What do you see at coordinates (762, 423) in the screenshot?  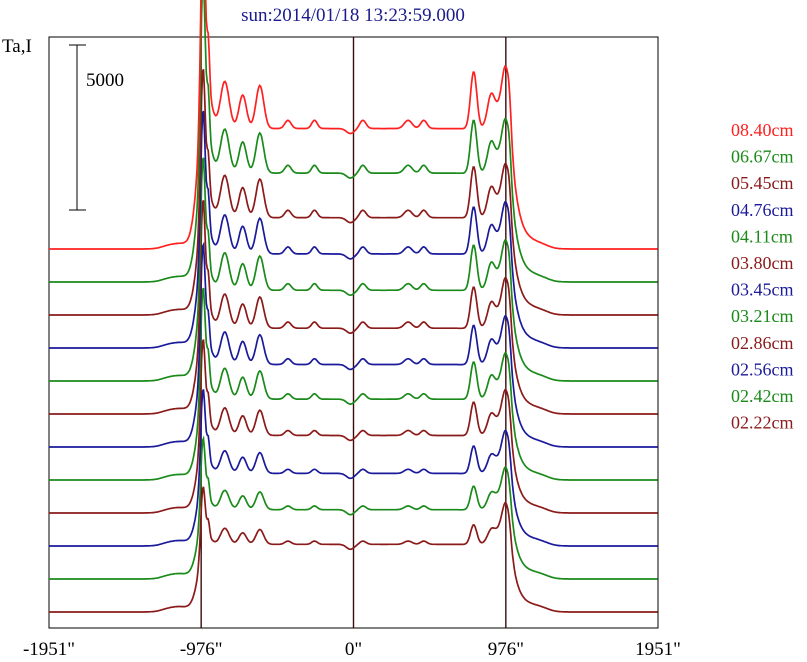 I see `legend-entry: 02.22cm` at bounding box center [762, 423].